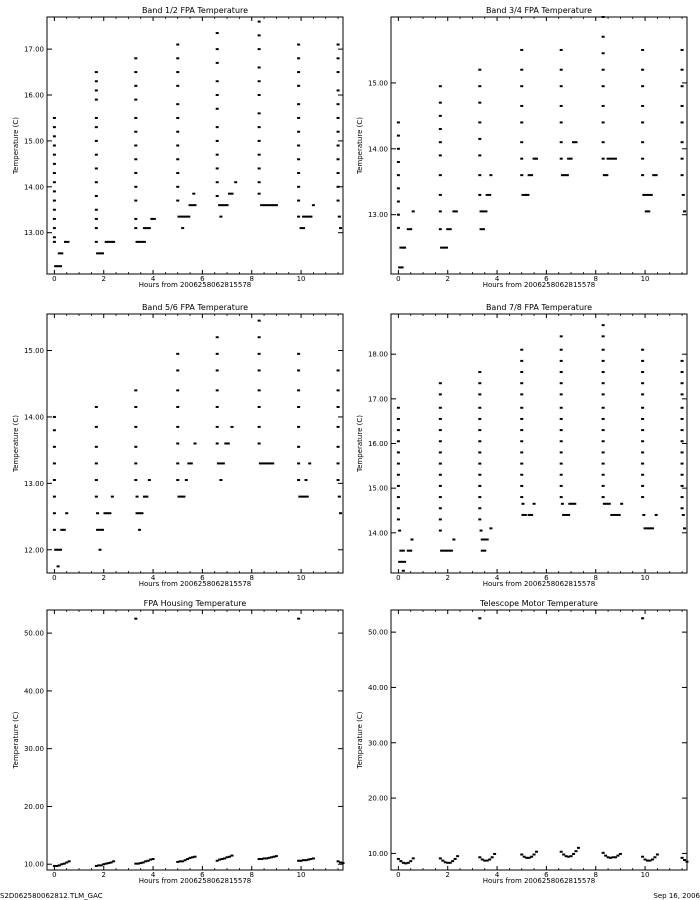 The width and height of the screenshot is (700, 900). What do you see at coordinates (447, 875) in the screenshot?
I see `x-tick-label: 2` at bounding box center [447, 875].